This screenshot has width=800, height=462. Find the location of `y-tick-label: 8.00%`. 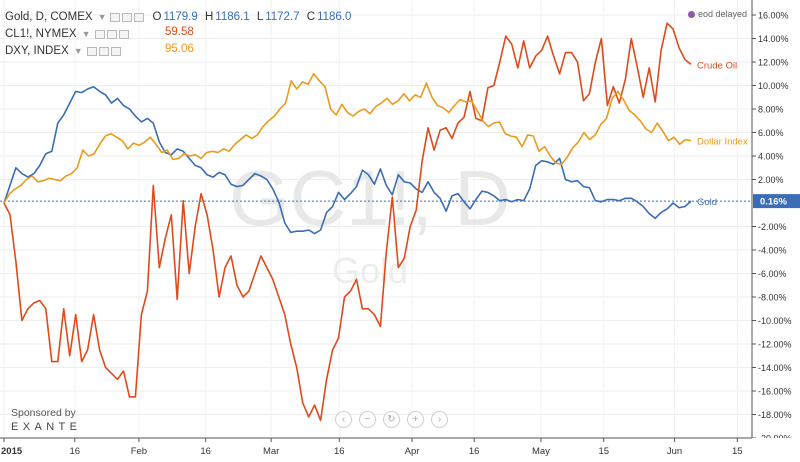

y-tick-label: 8.00% is located at coordinates (771, 110).